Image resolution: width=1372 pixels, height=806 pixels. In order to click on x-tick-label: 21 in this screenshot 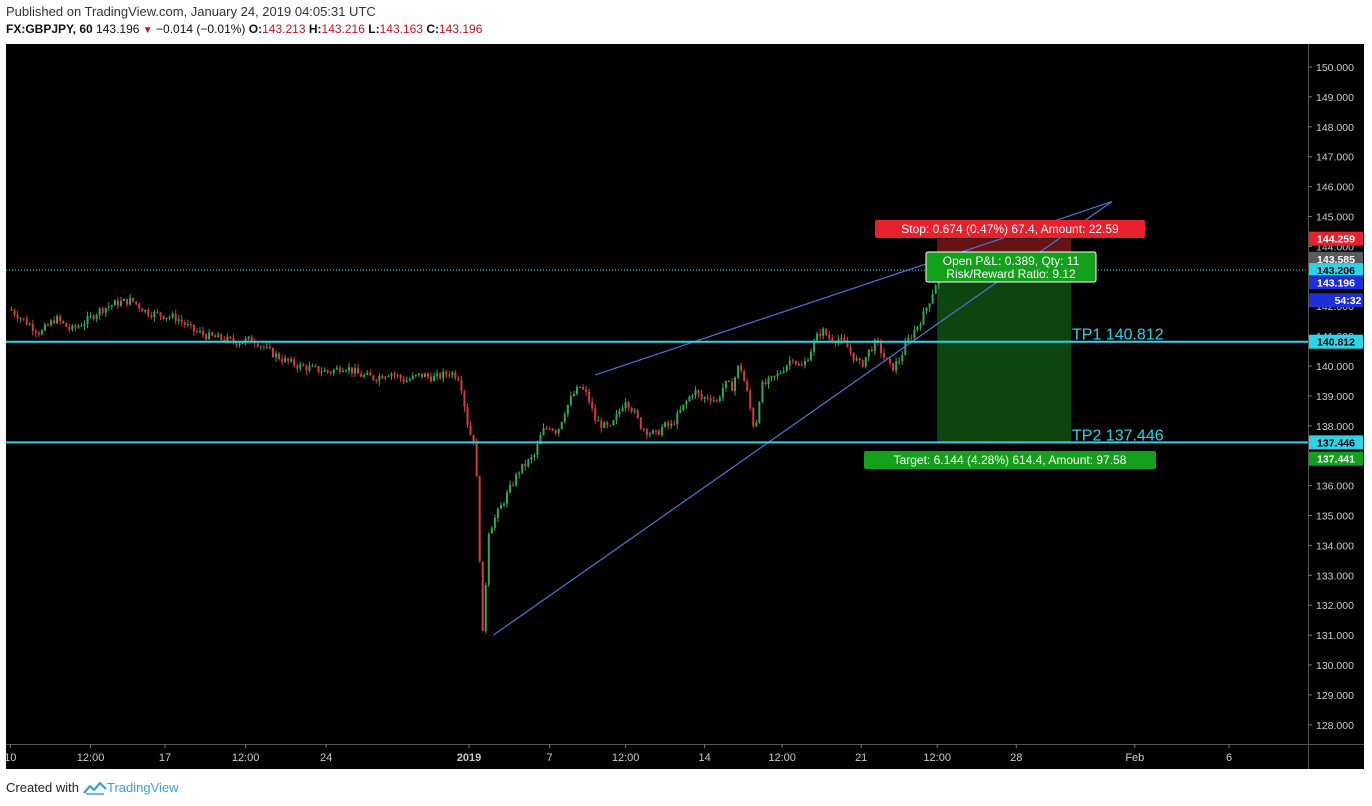, I will do `click(861, 758)`.